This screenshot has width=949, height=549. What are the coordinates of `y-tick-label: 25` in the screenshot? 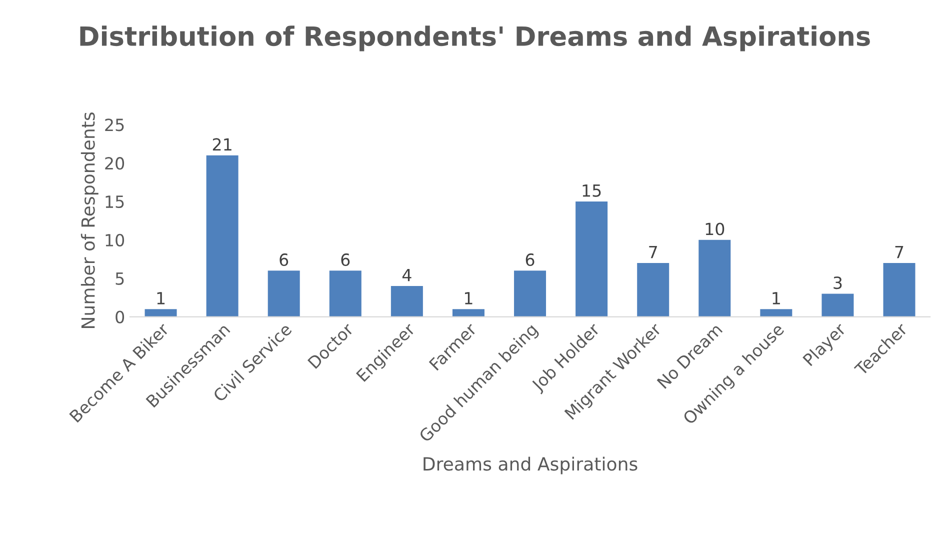 It's located at (114, 125).